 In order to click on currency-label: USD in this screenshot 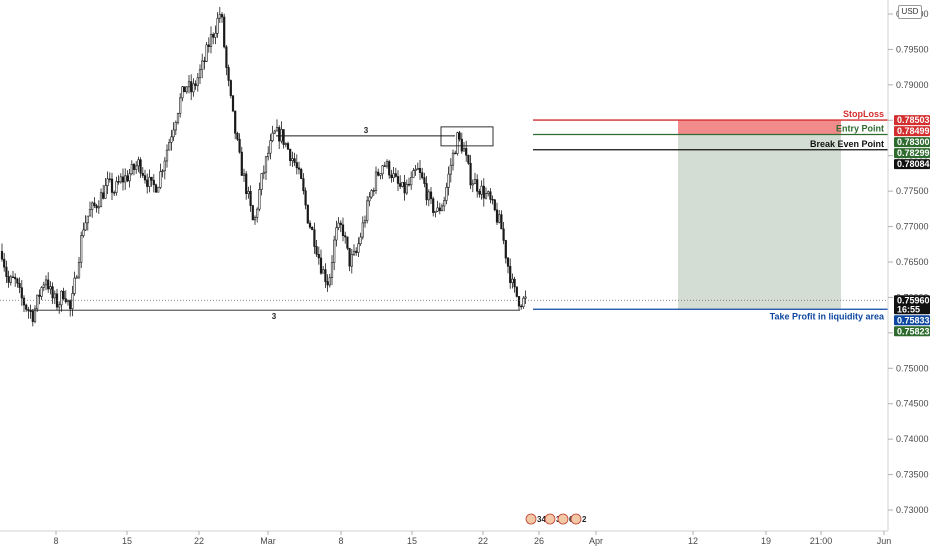, I will do `click(910, 12)`.